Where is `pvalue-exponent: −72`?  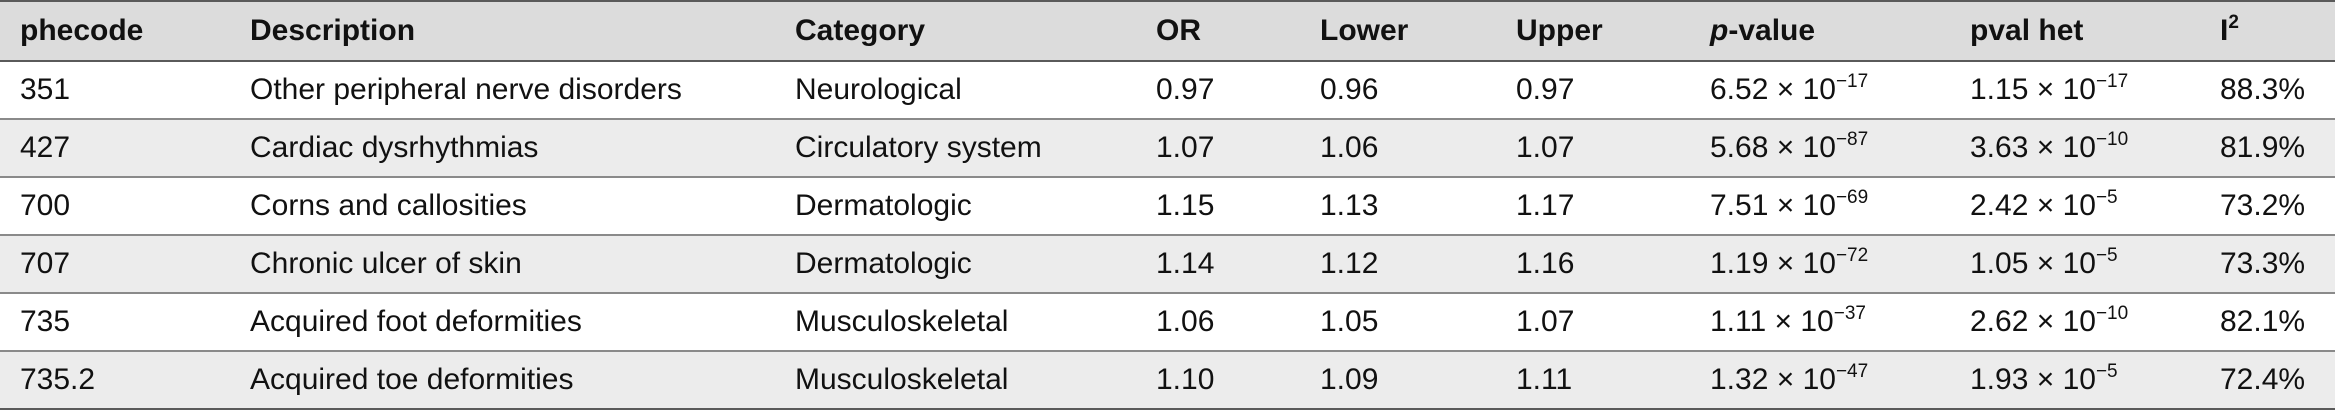 pvalue-exponent: −72 is located at coordinates (1852, 255).